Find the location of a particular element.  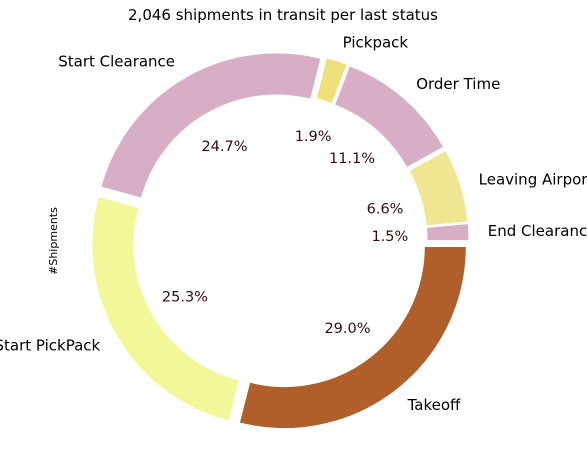

slice-label-pickpack: Pickpack is located at coordinates (376, 43).